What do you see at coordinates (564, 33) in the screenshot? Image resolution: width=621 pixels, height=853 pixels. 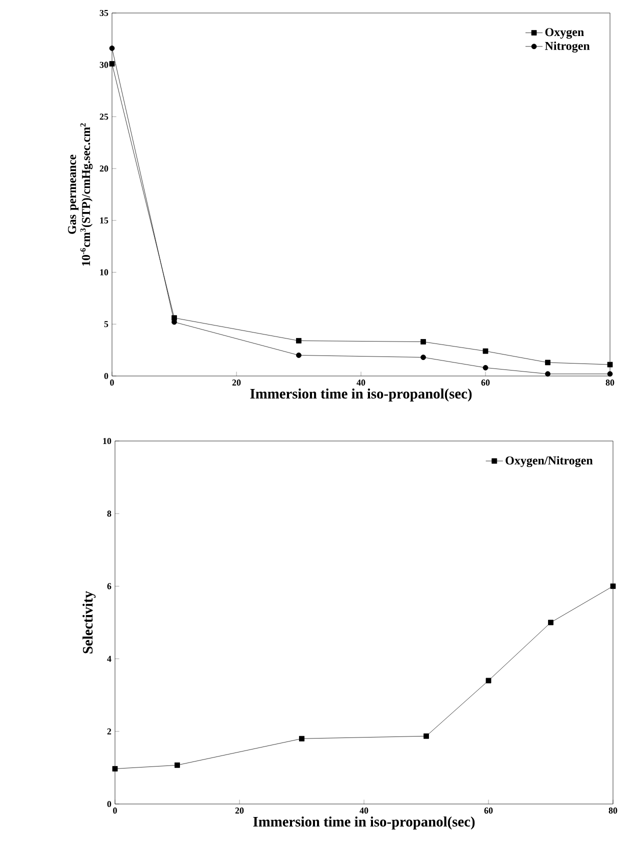 I see `legend-label: Oxygen` at bounding box center [564, 33].